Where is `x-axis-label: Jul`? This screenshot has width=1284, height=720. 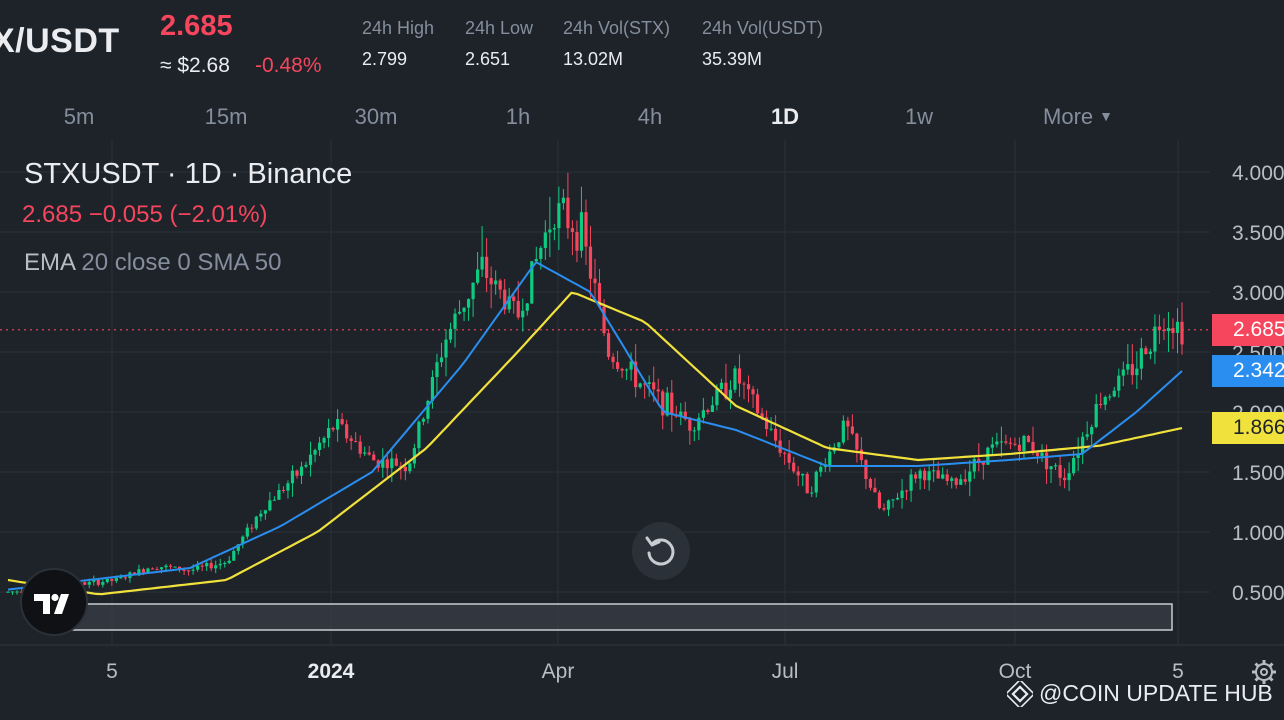
x-axis-label: Jul is located at coordinates (785, 671).